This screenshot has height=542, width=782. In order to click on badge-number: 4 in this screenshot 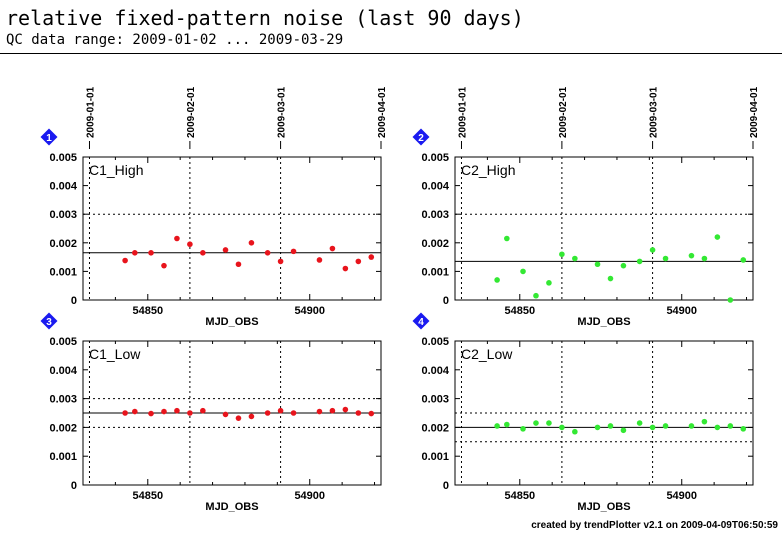, I will do `click(421, 322)`.